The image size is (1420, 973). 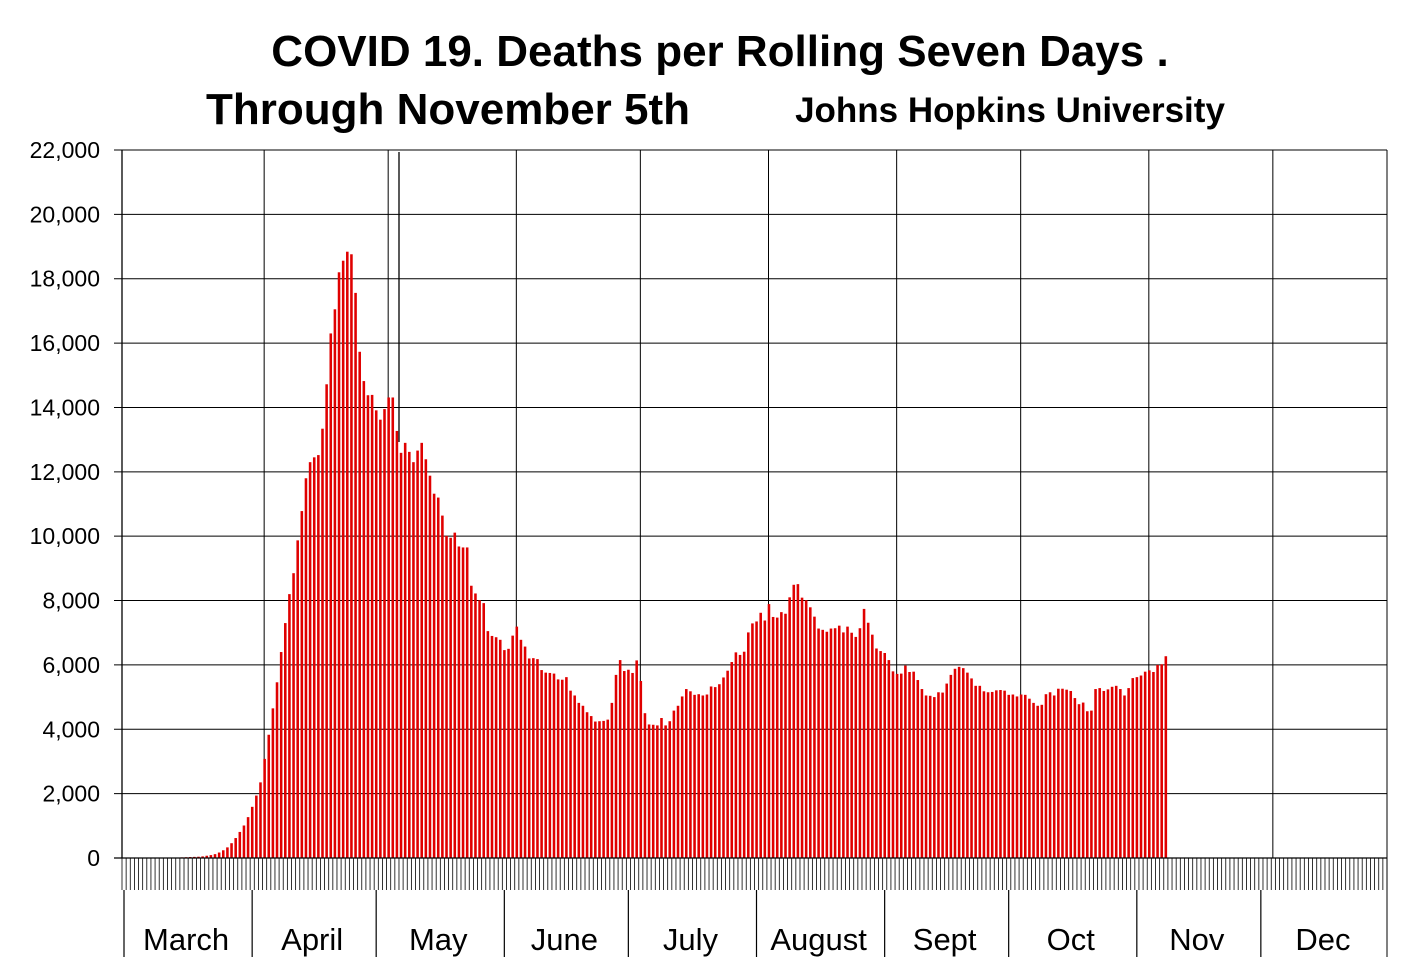 I want to click on y-tick-label: 20,000, so click(x=65, y=214).